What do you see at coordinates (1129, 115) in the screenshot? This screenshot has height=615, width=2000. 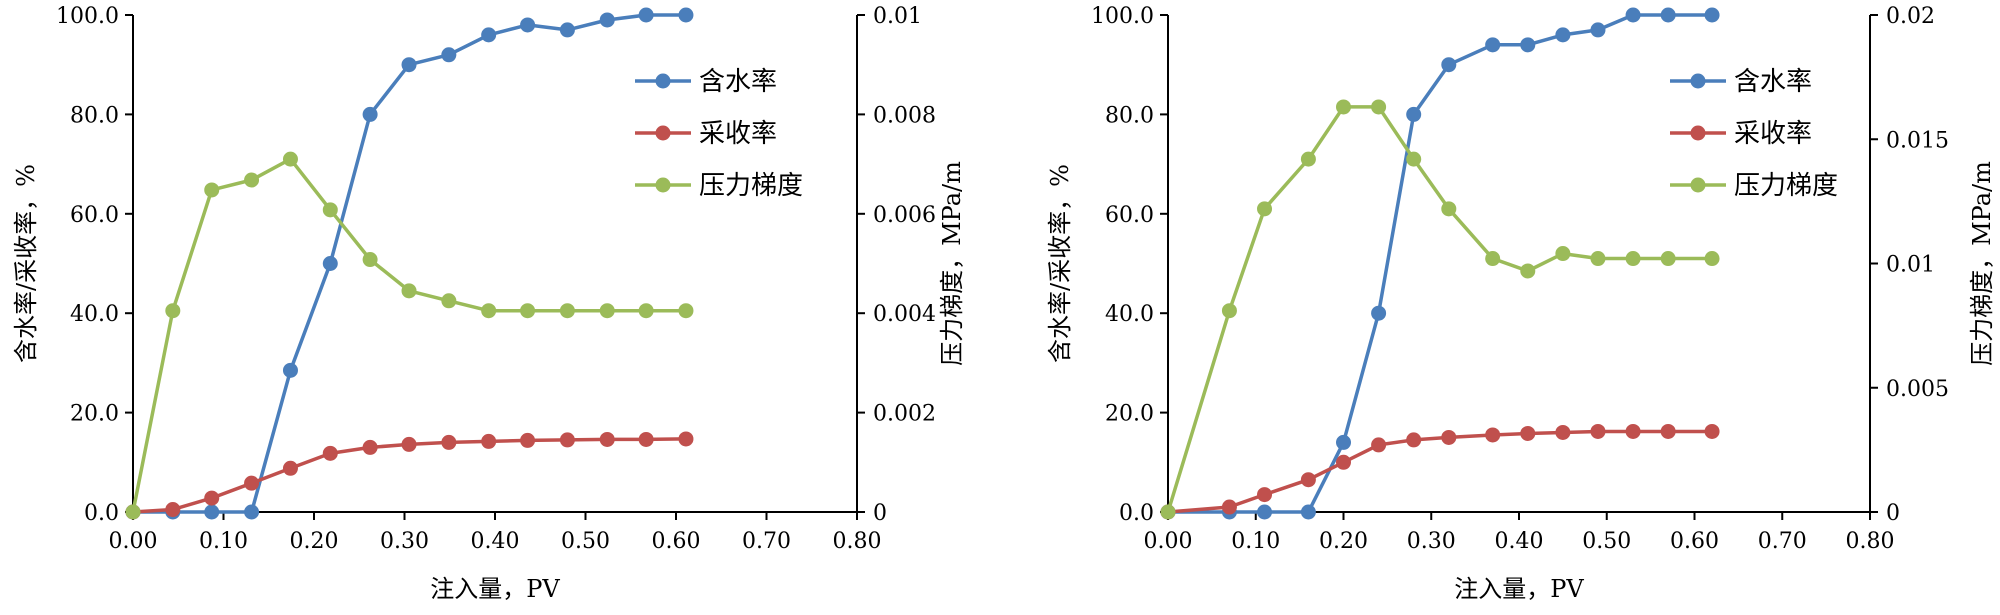 I see `y-tick-label: 80.0` at bounding box center [1129, 115].